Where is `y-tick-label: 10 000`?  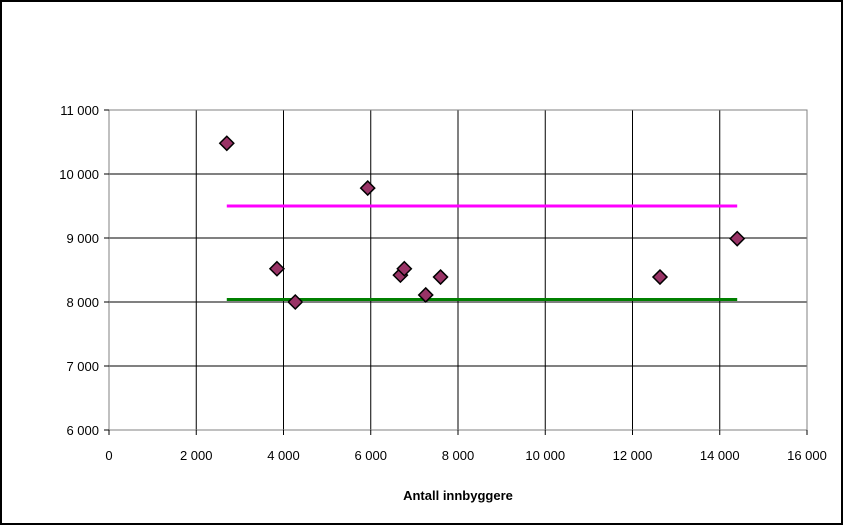 y-tick-label: 10 000 is located at coordinates (79, 174).